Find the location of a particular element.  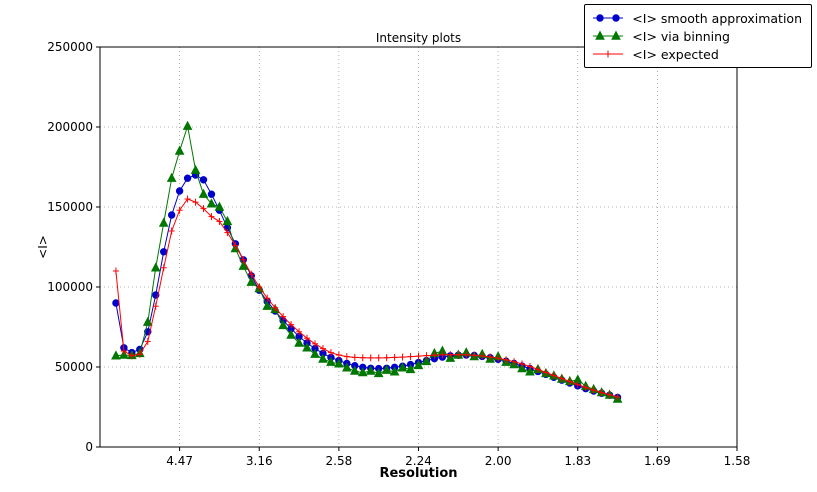

y-axis-label: <I> is located at coordinates (43, 247).